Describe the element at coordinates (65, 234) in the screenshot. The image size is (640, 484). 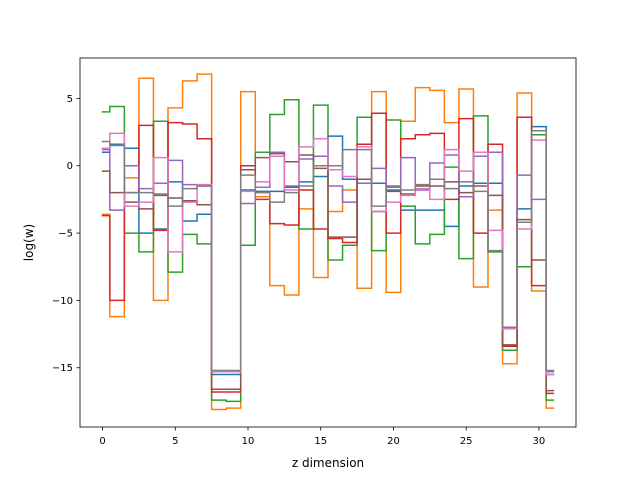
I see `y-tick-label: −5` at that location.